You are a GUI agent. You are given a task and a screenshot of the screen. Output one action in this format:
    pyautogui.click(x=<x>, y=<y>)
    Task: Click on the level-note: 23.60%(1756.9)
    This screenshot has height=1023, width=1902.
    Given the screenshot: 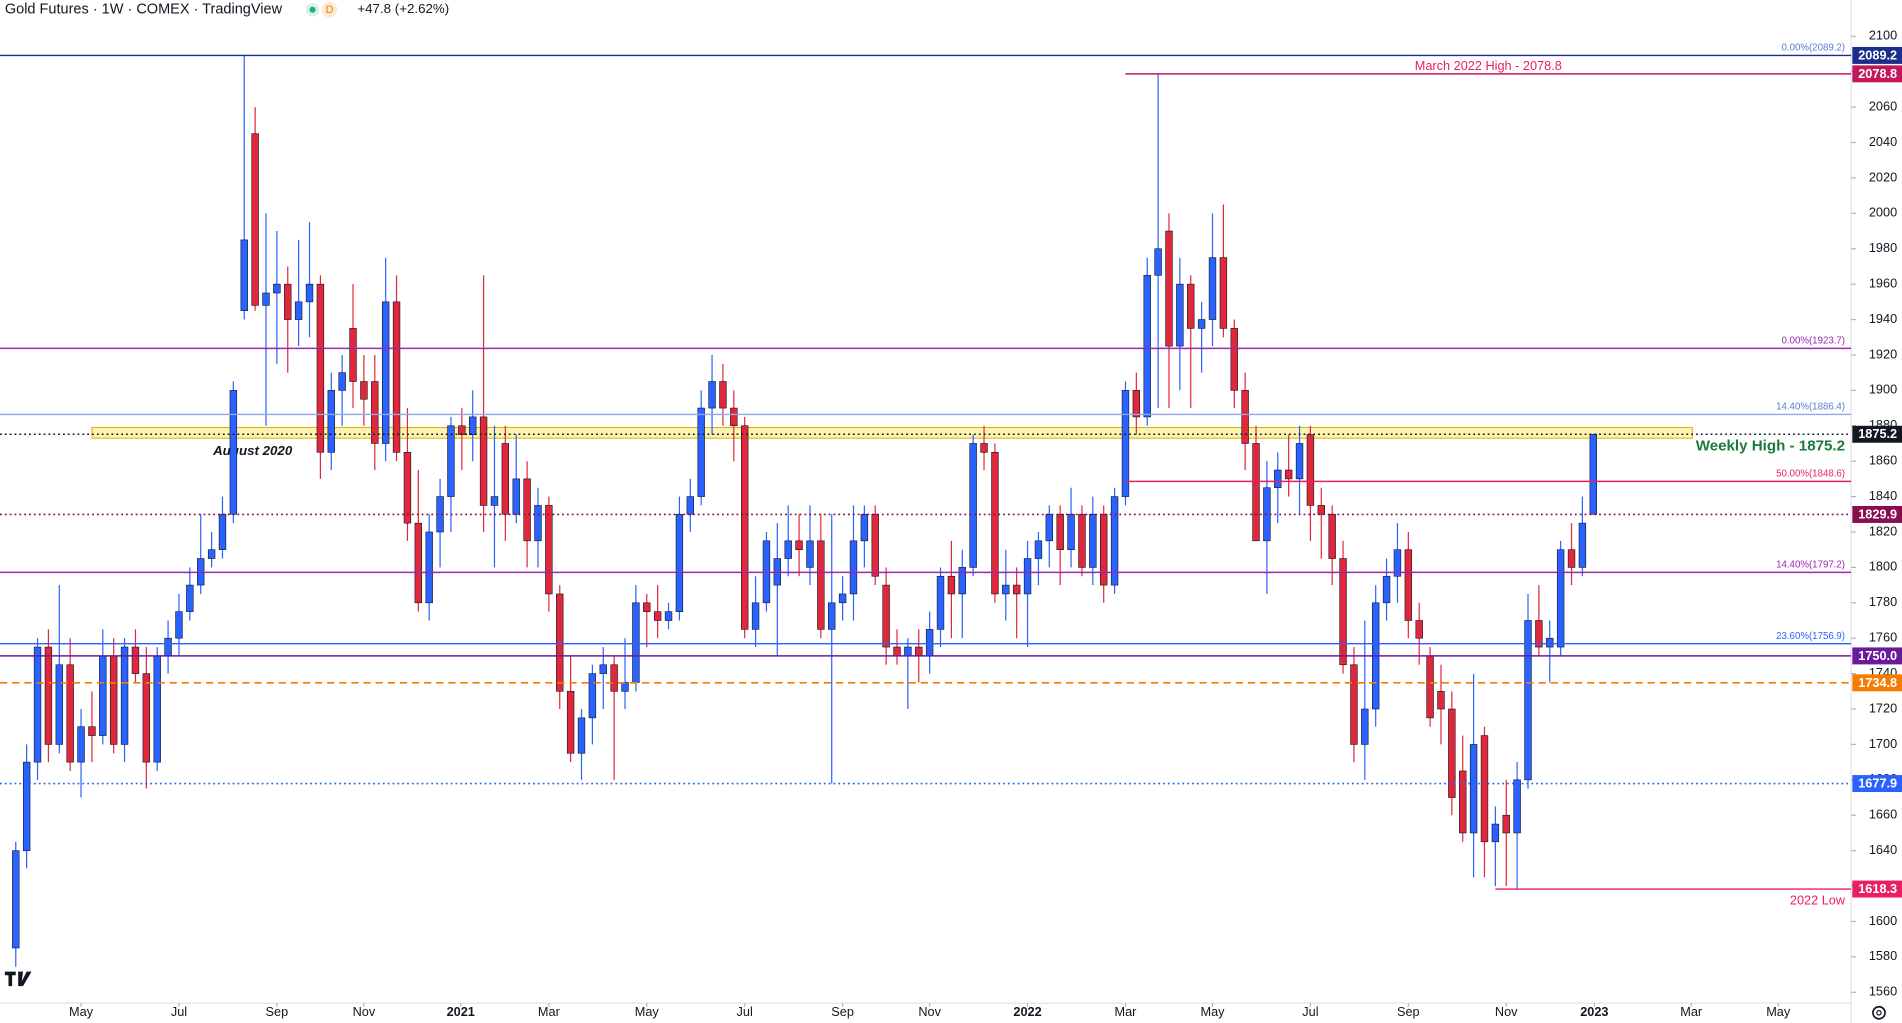 What is the action you would take?
    pyautogui.click(x=1810, y=636)
    